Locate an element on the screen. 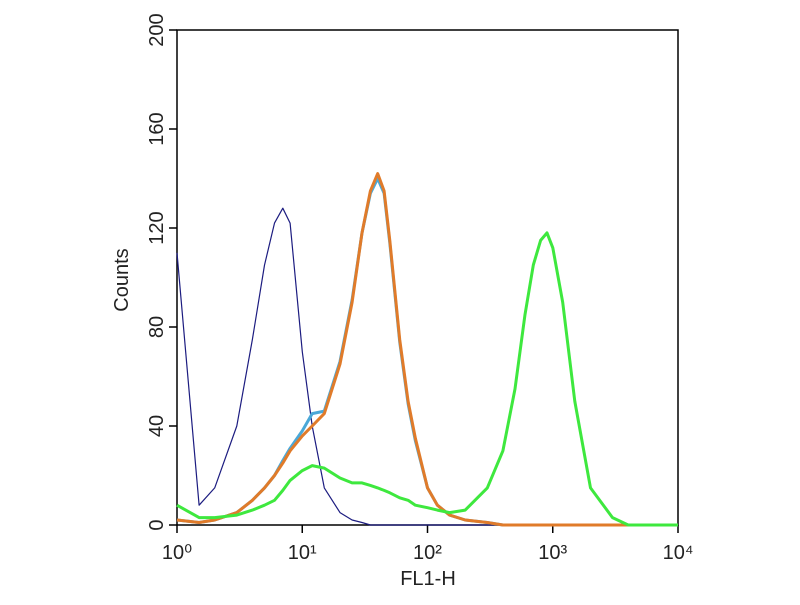 The height and width of the screenshot is (605, 800). x-tick-label: 10³ is located at coordinates (552, 553).